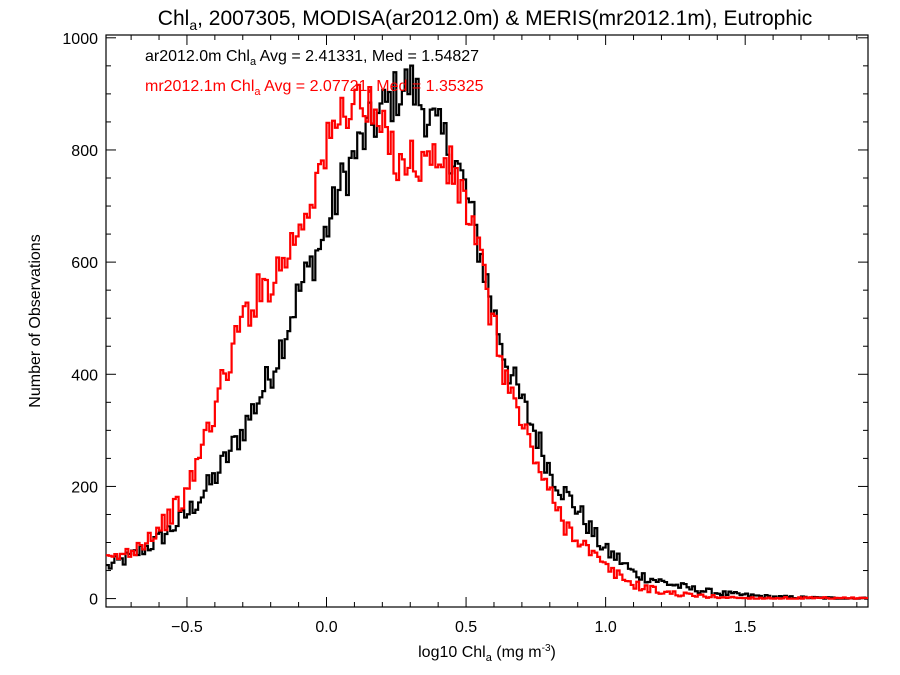 The height and width of the screenshot is (675, 900). What do you see at coordinates (35, 320) in the screenshot?
I see `y-axis-label: Number of Observations` at bounding box center [35, 320].